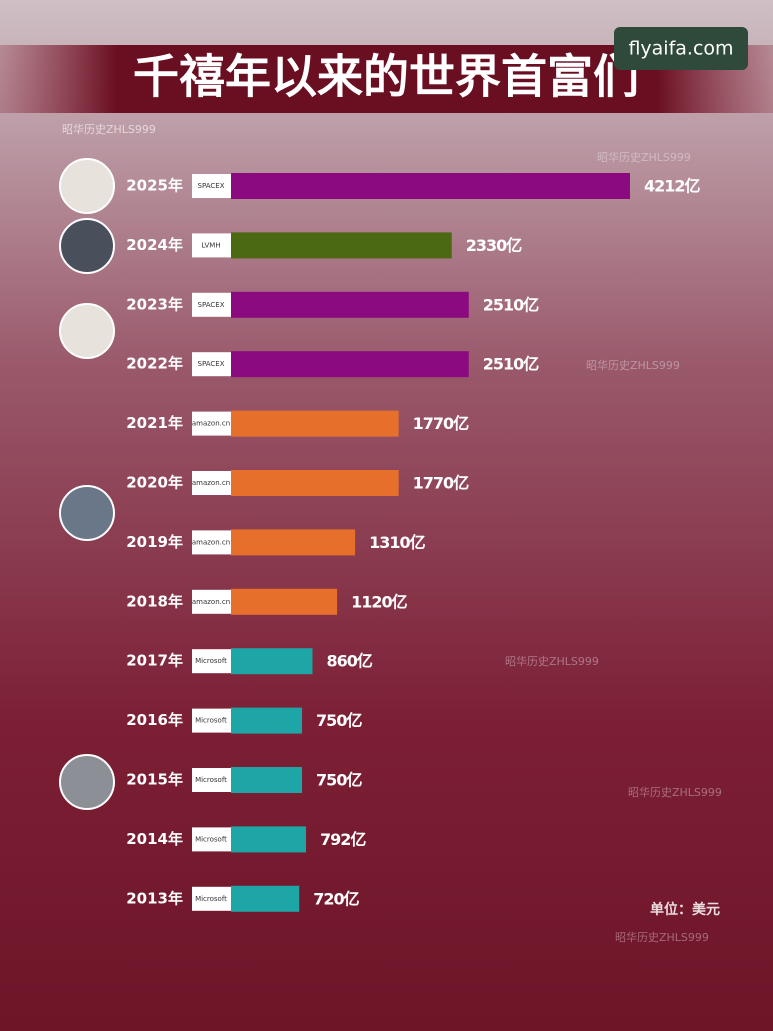 The image size is (773, 1031). Describe the element at coordinates (154, 780) in the screenshot. I see `category-label: 2015年` at that location.